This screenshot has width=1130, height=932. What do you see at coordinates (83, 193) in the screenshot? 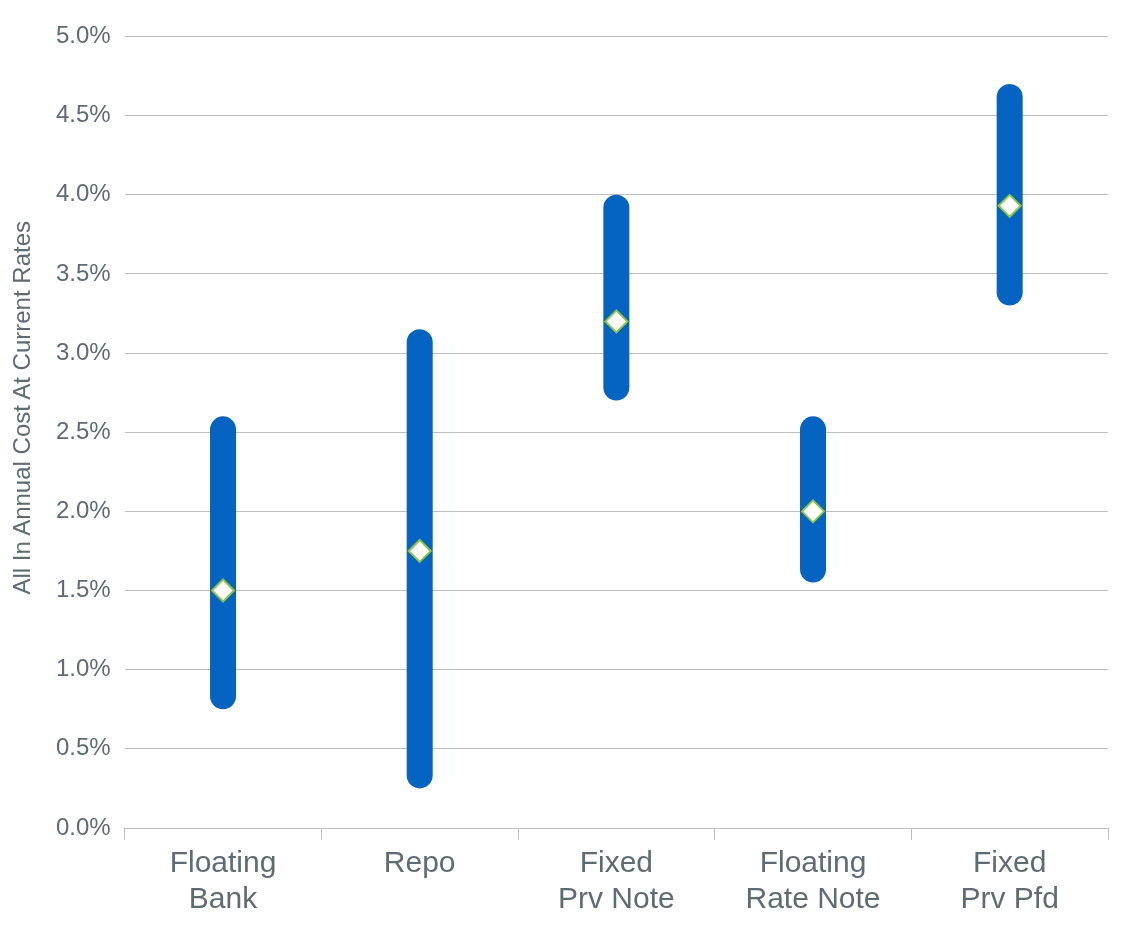
I see `y-tick-label: 4.0%` at bounding box center [83, 193].